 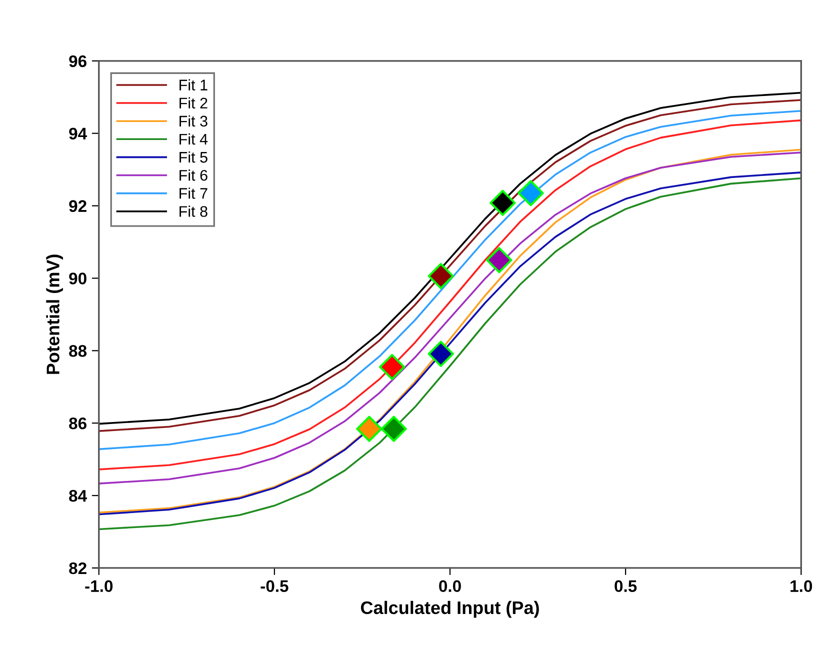 I want to click on legend-label: Fit 7, so click(x=194, y=193).